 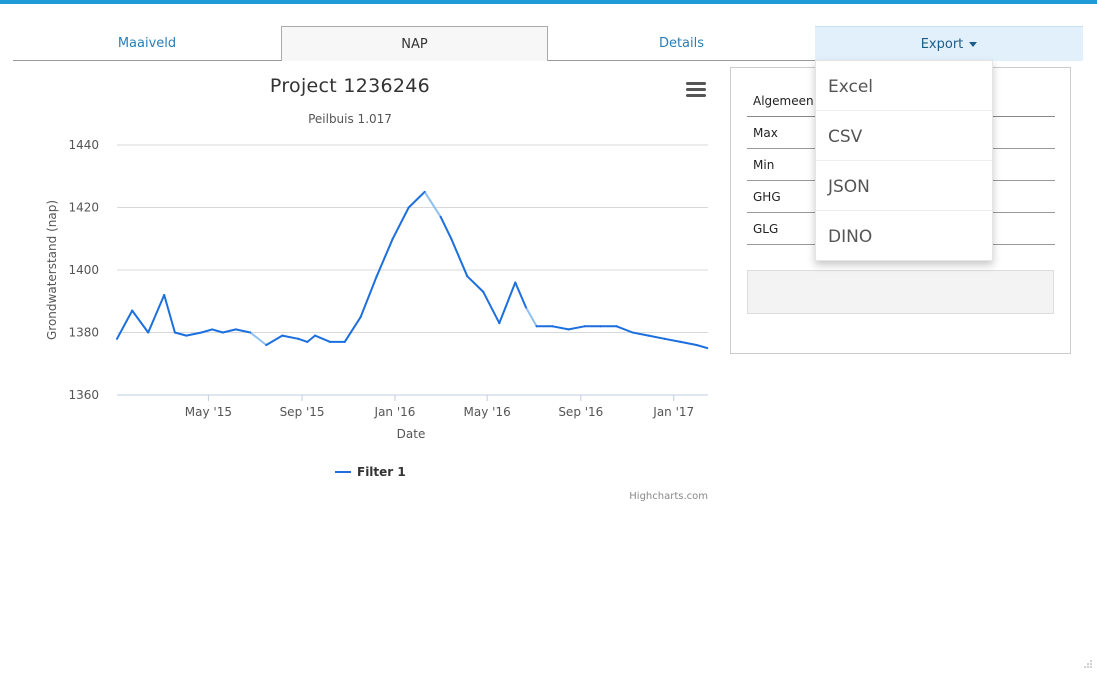 What do you see at coordinates (83, 333) in the screenshot?
I see `y-tick-label: 1380` at bounding box center [83, 333].